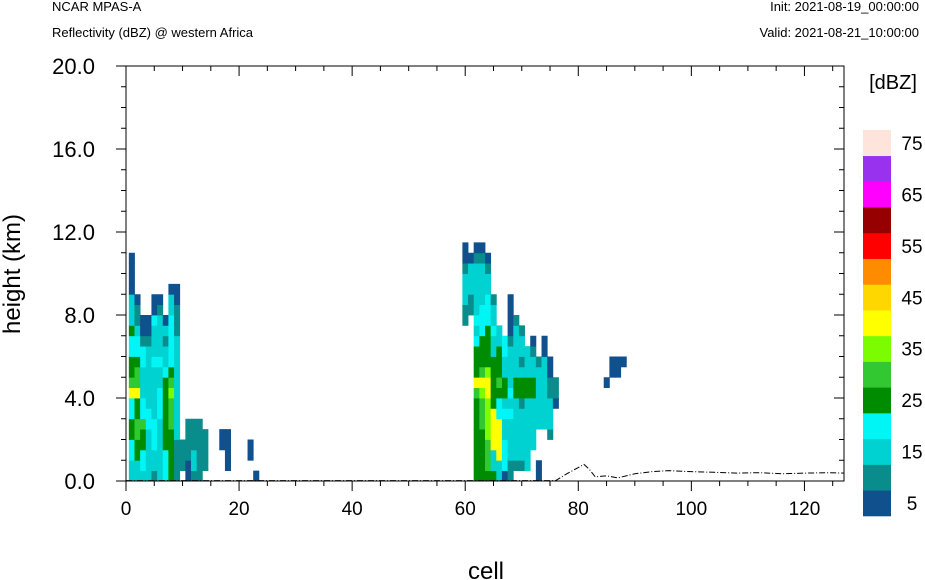 The height and width of the screenshot is (580, 925). I want to click on x-tick-label: 0, so click(126, 509).